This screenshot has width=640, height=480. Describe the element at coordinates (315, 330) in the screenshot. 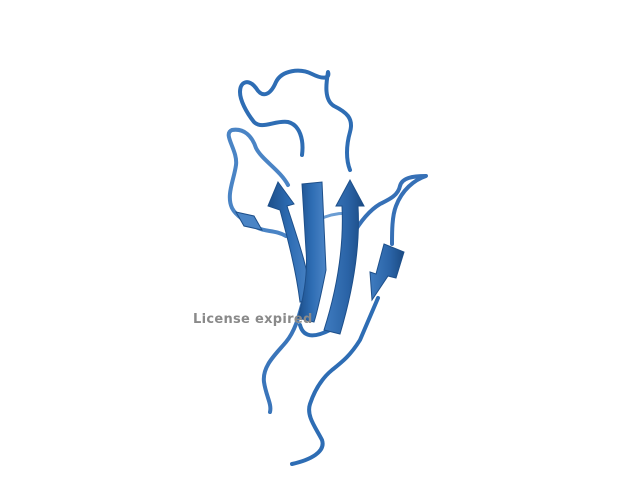

I see `coil-connector` at that location.